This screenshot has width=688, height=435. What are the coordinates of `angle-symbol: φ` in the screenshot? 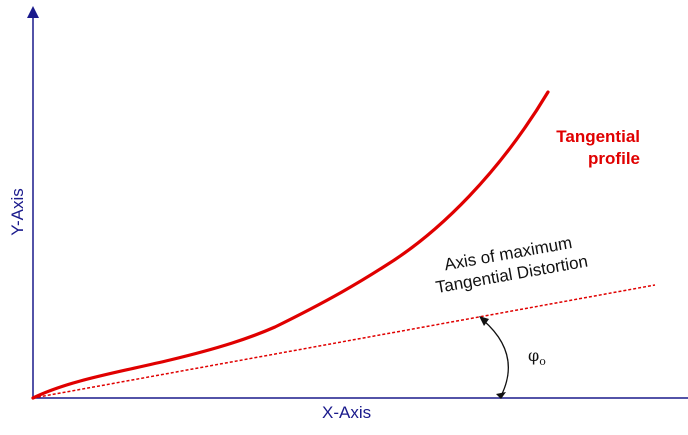 It's located at (534, 355).